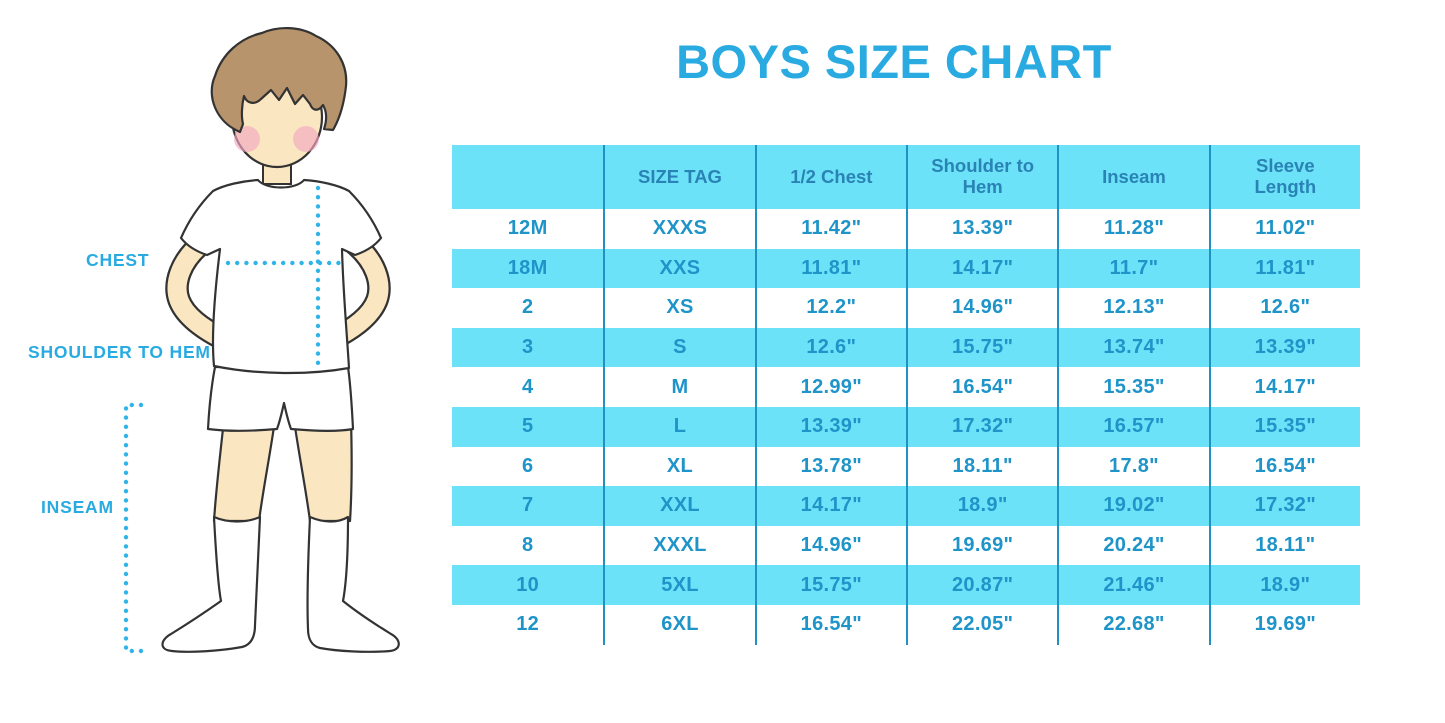 This screenshot has width=1445, height=723. Describe the element at coordinates (1132, 624) in the screenshot. I see `measurement-cell: 22.68"` at that location.